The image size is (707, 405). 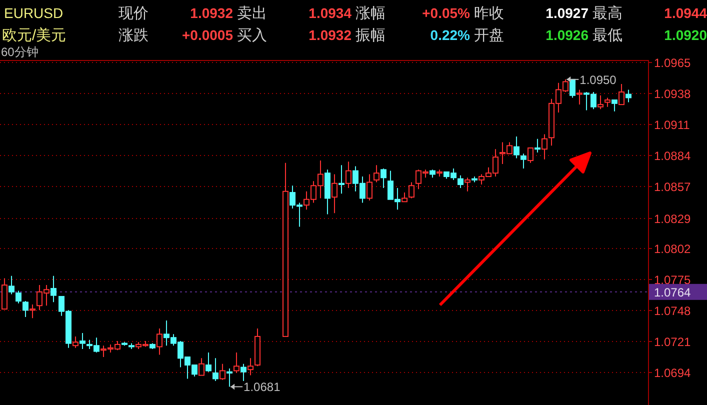 I want to click on annotation: 1.0681, so click(x=262, y=387).